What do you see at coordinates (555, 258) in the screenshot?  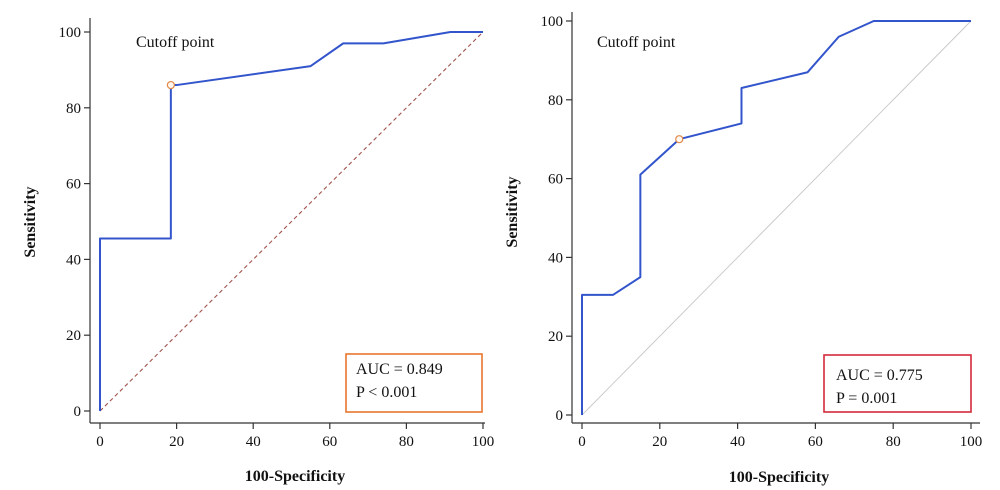 I see `c2-y-tick-label: 40` at bounding box center [555, 258].